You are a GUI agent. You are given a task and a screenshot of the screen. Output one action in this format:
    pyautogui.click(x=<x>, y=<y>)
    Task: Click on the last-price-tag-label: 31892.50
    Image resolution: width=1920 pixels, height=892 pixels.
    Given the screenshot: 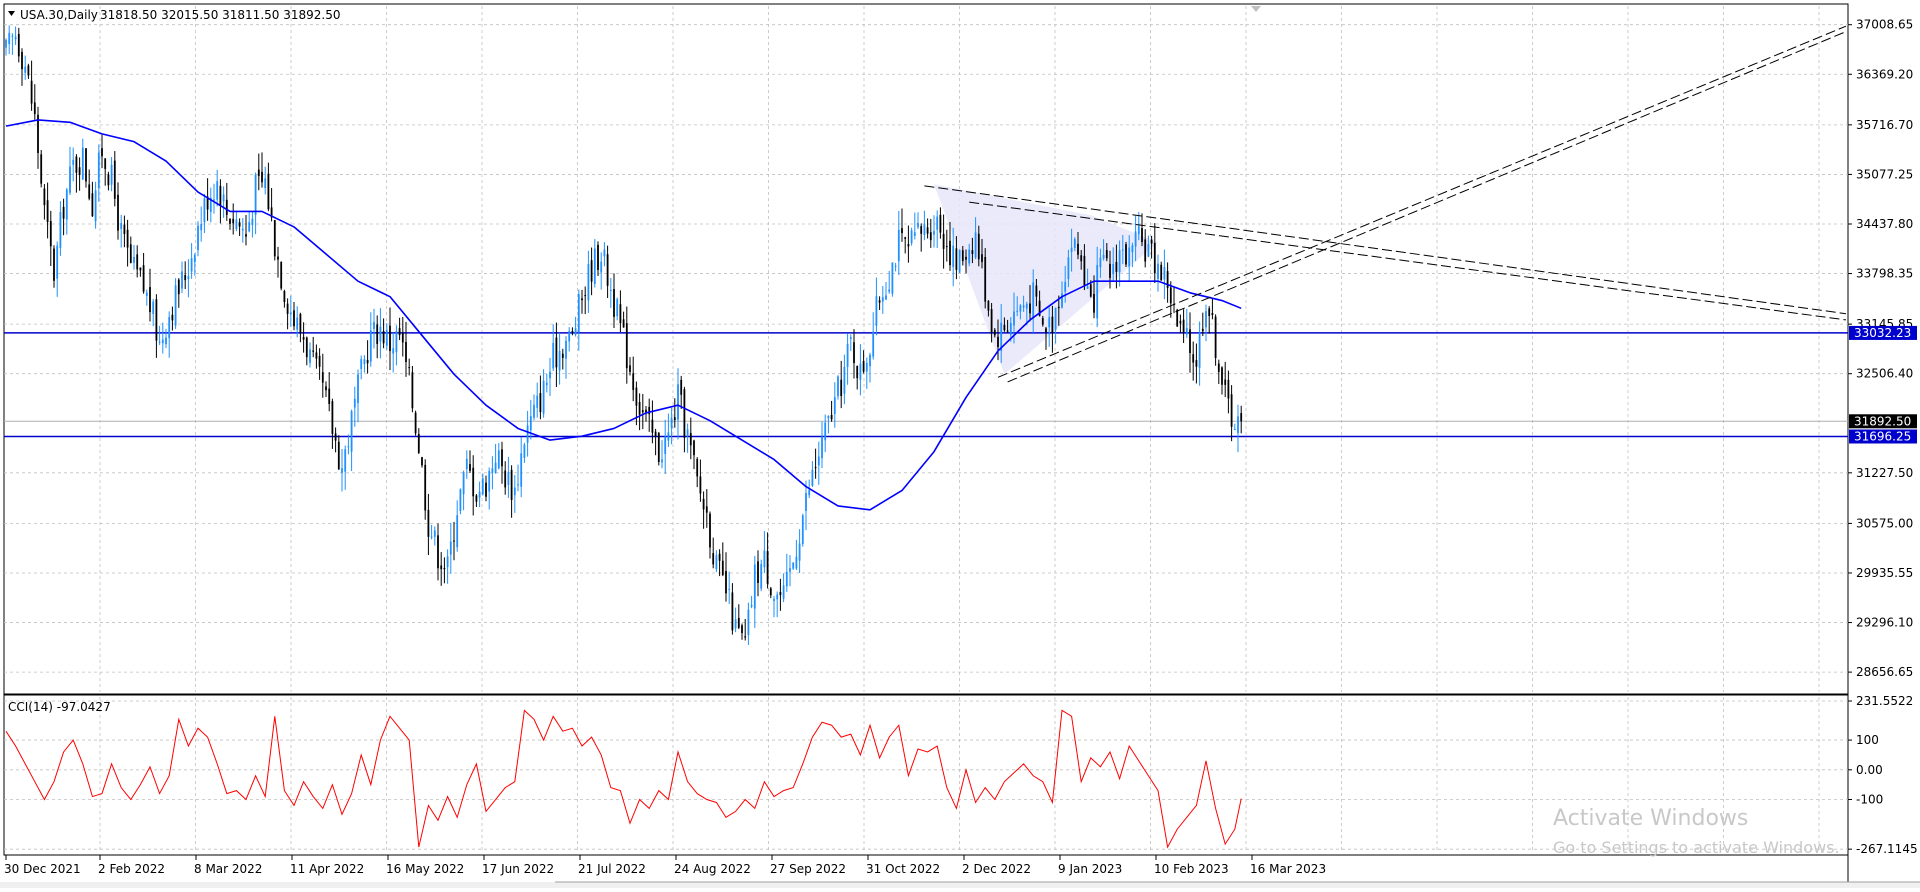 What is the action you would take?
    pyautogui.click(x=1882, y=421)
    